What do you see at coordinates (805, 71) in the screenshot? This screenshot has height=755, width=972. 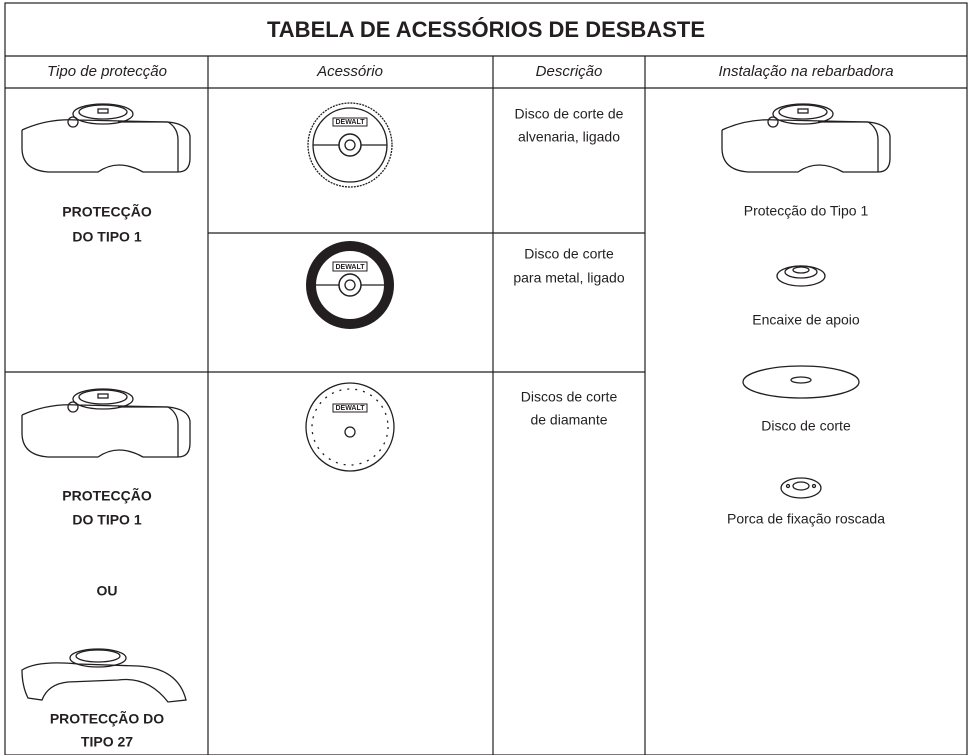 I see `column-header: Instalação na rebarbadora` at bounding box center [805, 71].